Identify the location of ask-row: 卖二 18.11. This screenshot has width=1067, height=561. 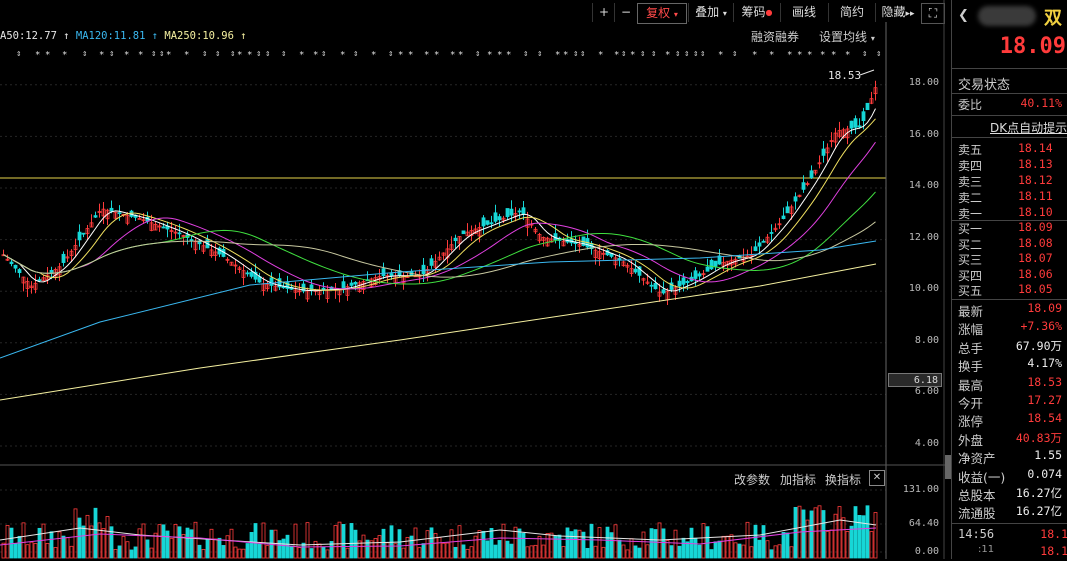
(1009, 197).